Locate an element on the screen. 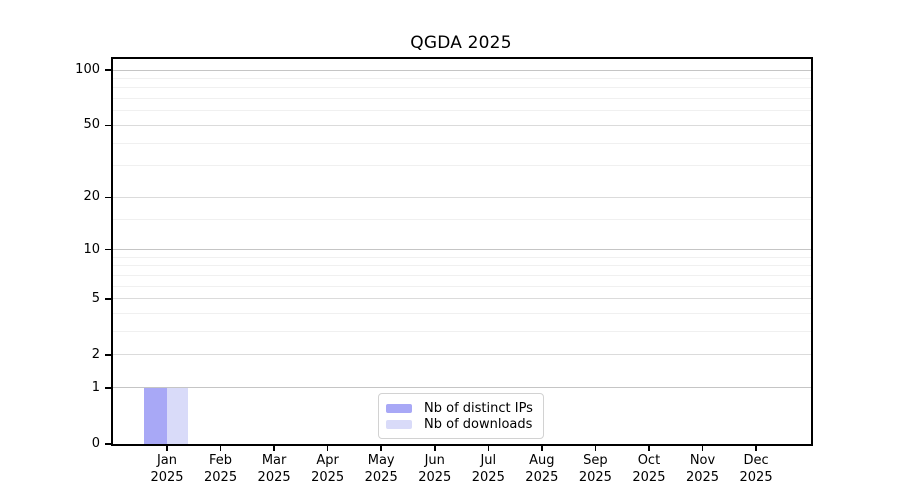 This screenshot has height=500, width=900. x-axis-tick-jul is located at coordinates (488, 448).